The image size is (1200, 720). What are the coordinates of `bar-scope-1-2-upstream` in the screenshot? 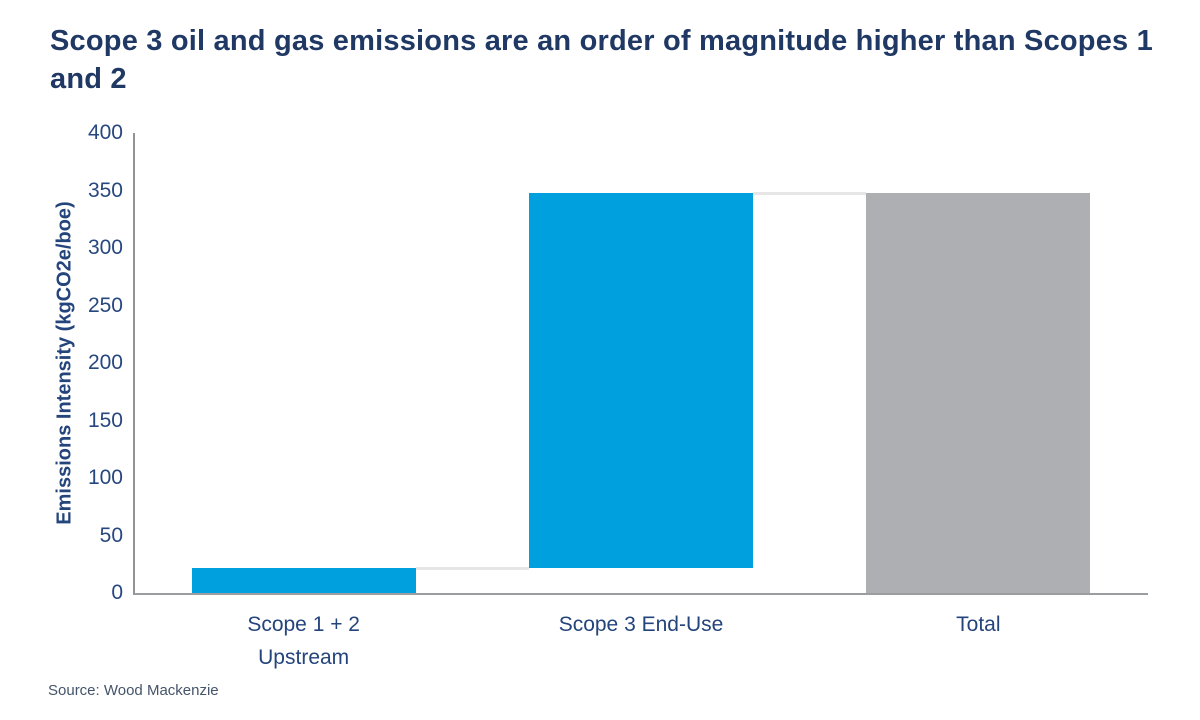 It's located at (303, 580).